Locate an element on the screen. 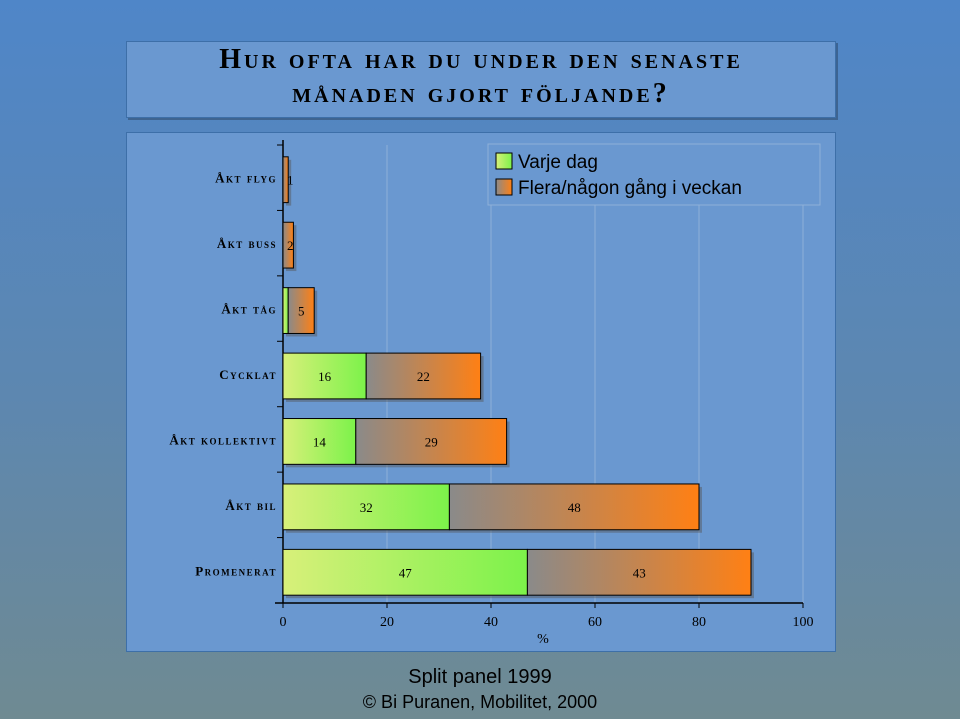  chart-title-line-1: Hur ofta har du under den senaste is located at coordinates (481, 59).